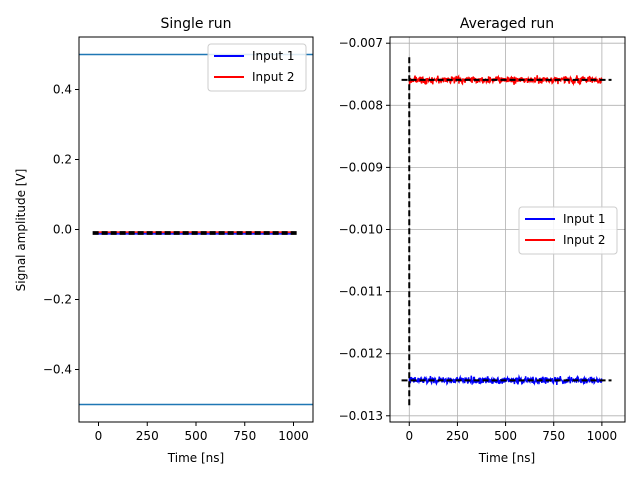 The height and width of the screenshot is (480, 640). I want to click on single-run-xtick-label-2: 500, so click(196, 436).